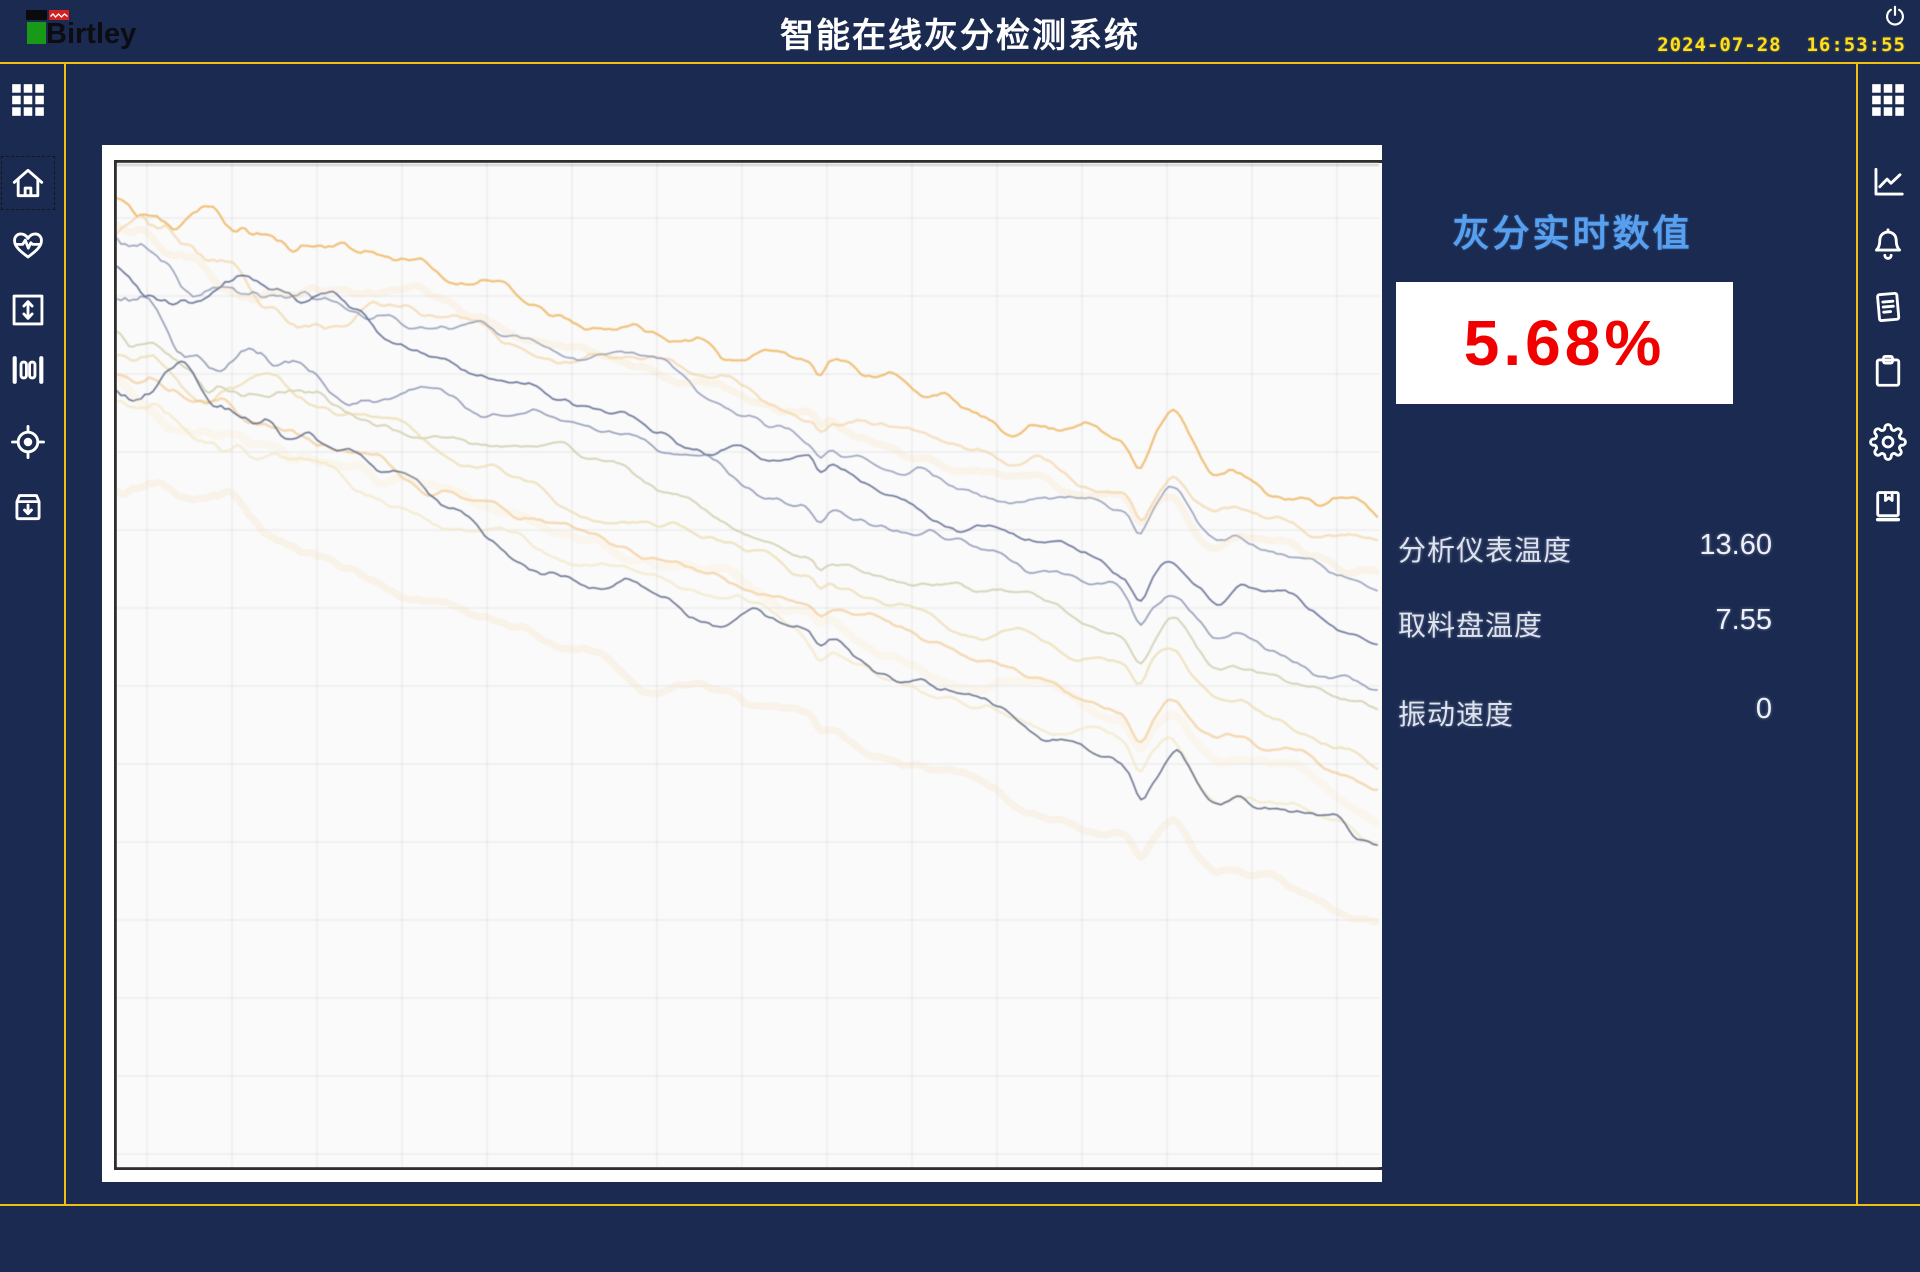 This screenshot has height=1272, width=1920. Describe the element at coordinates (1743, 620) in the screenshot. I see `row-value: 7.55` at that location.